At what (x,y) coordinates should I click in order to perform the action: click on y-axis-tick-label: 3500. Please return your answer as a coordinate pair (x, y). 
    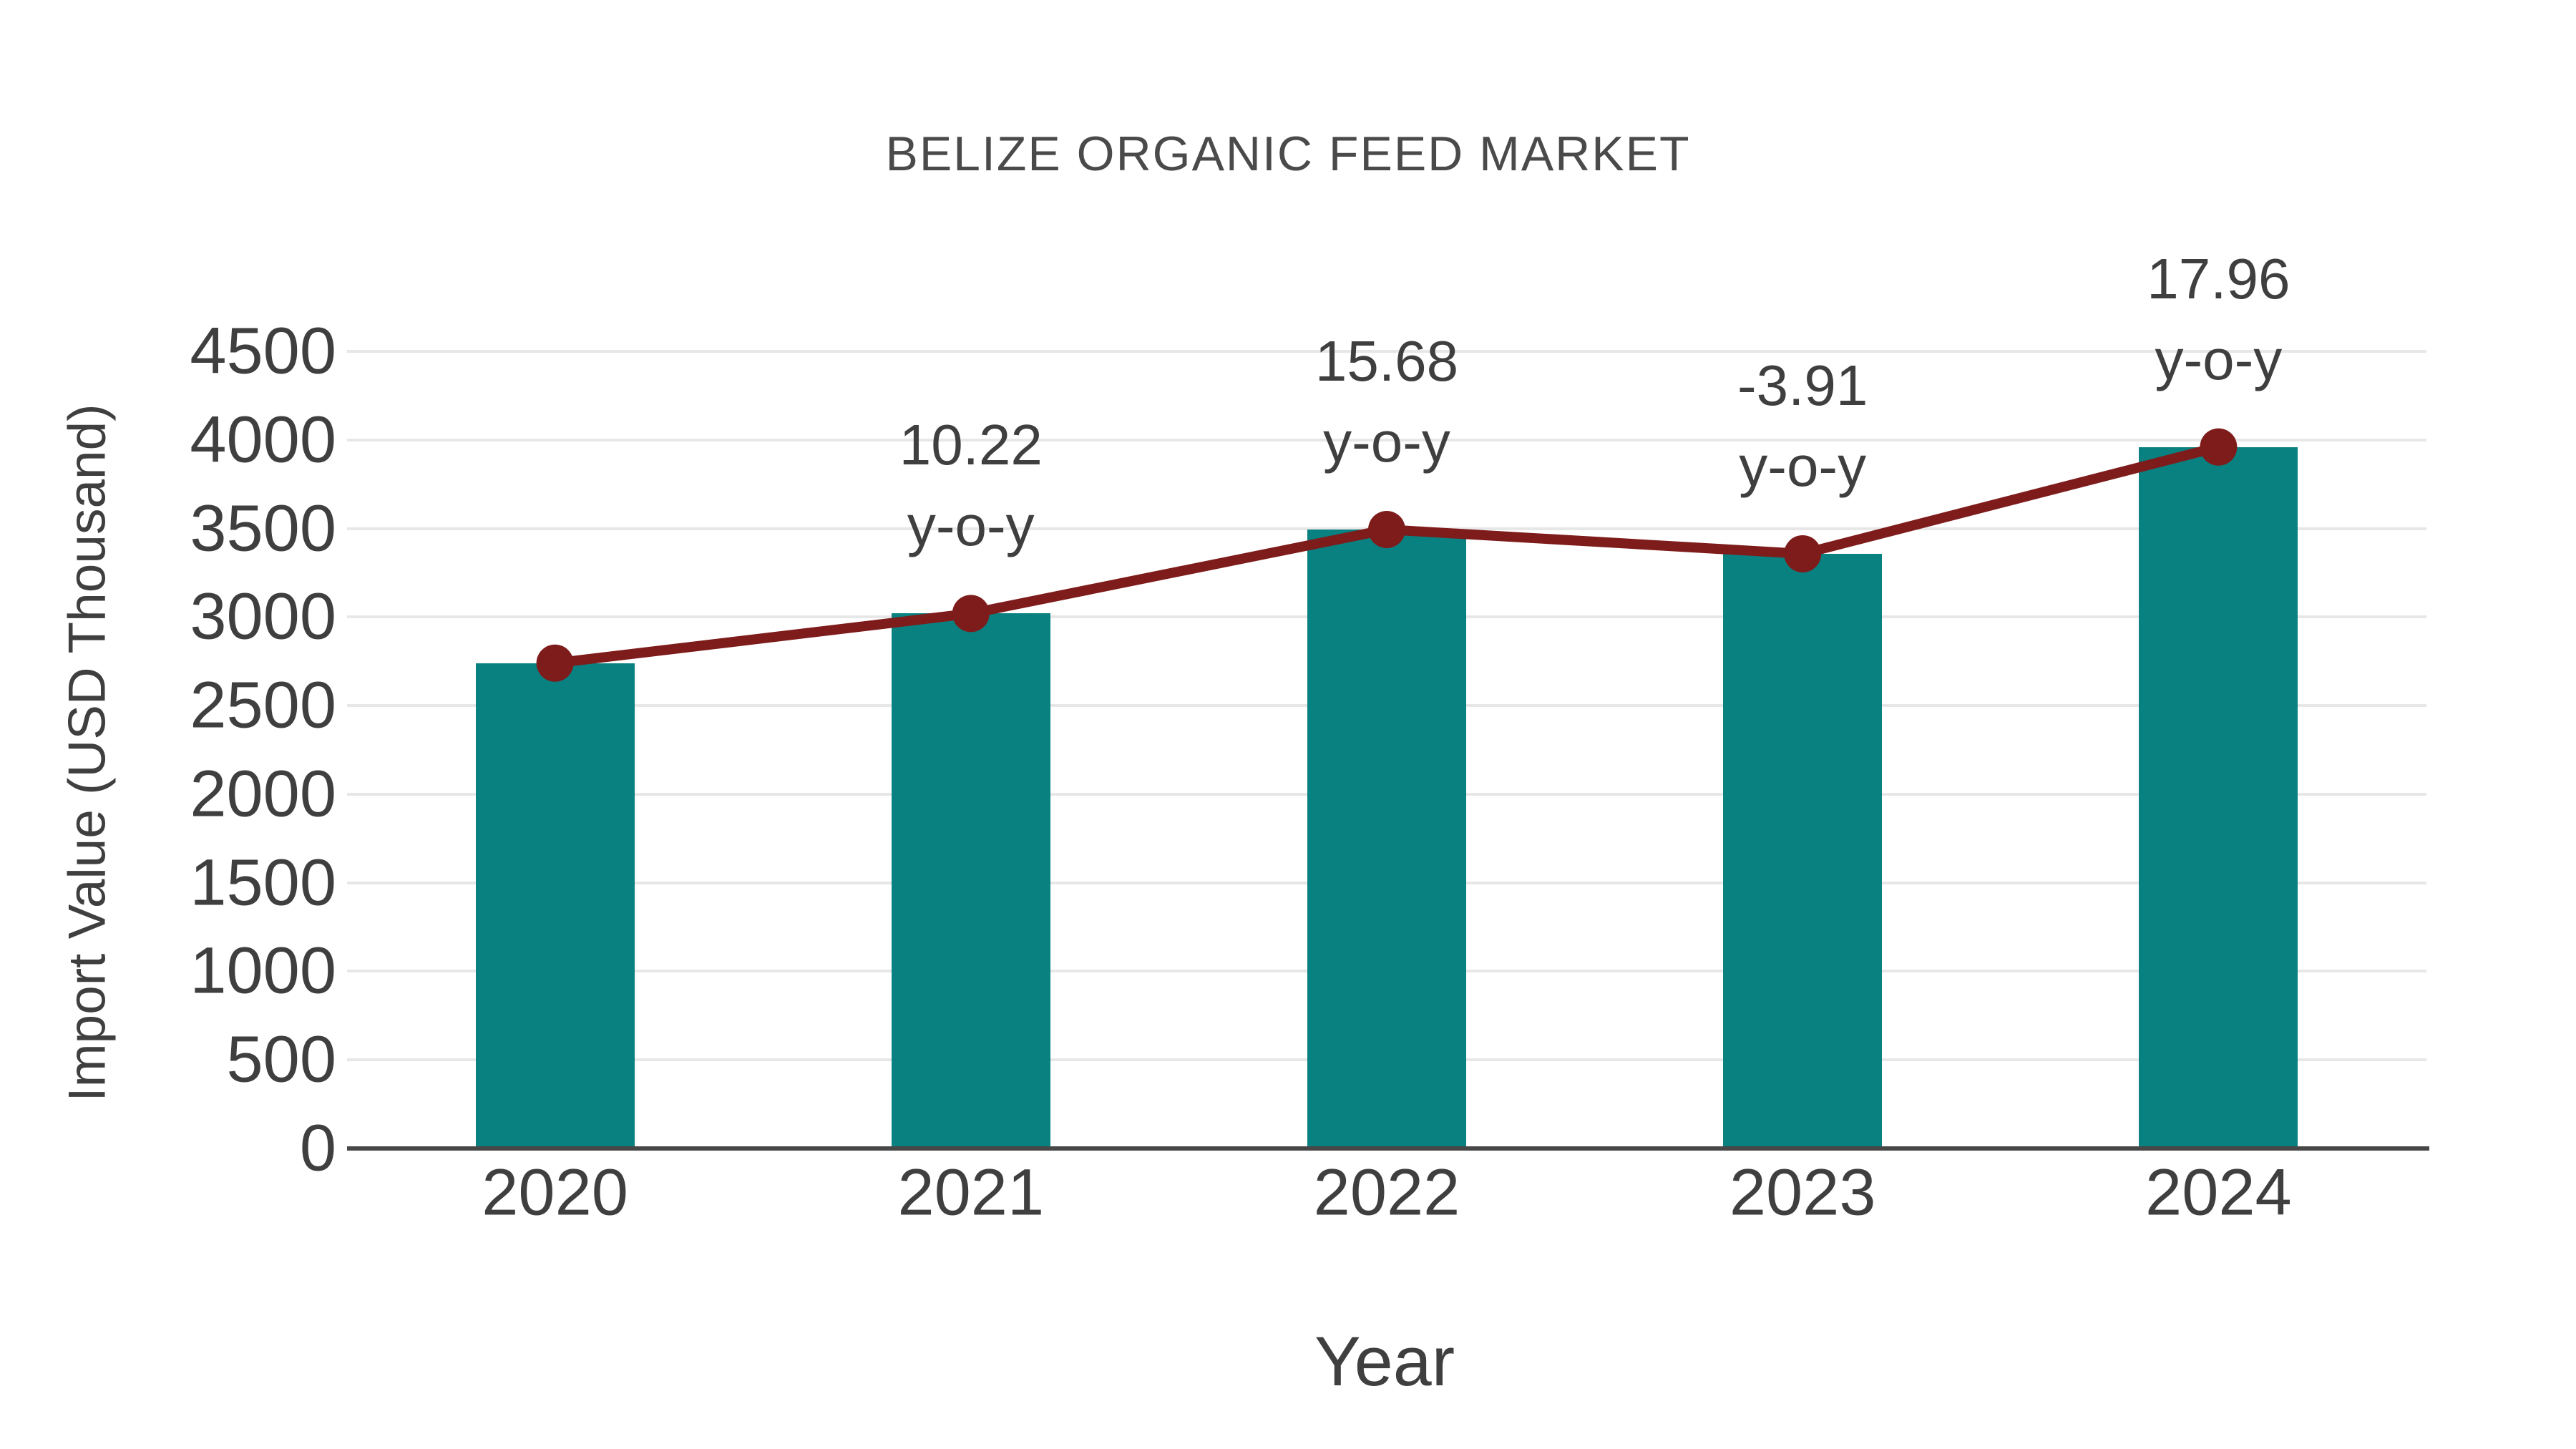
    Looking at the image, I should click on (263, 528).